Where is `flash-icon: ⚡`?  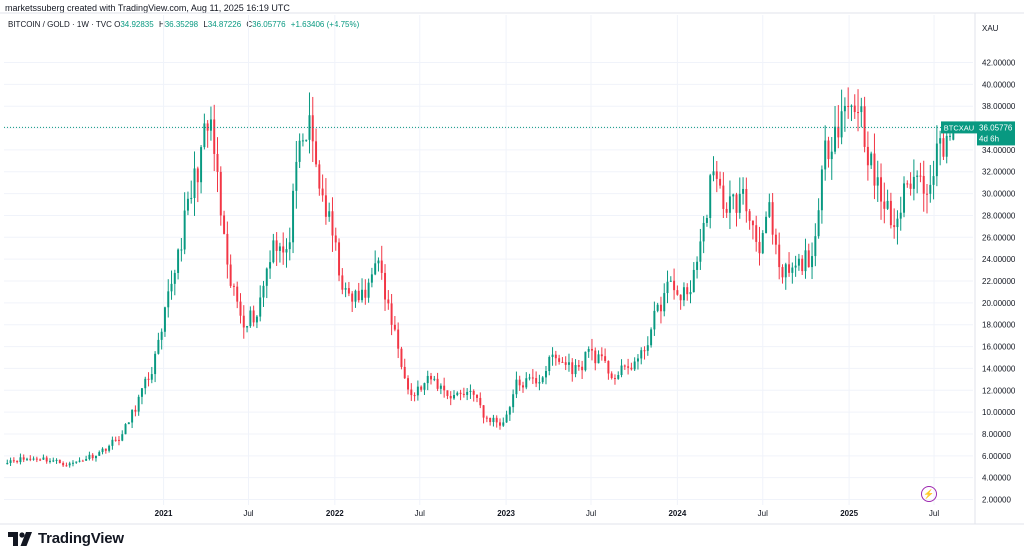 flash-icon: ⚡ is located at coordinates (929, 494).